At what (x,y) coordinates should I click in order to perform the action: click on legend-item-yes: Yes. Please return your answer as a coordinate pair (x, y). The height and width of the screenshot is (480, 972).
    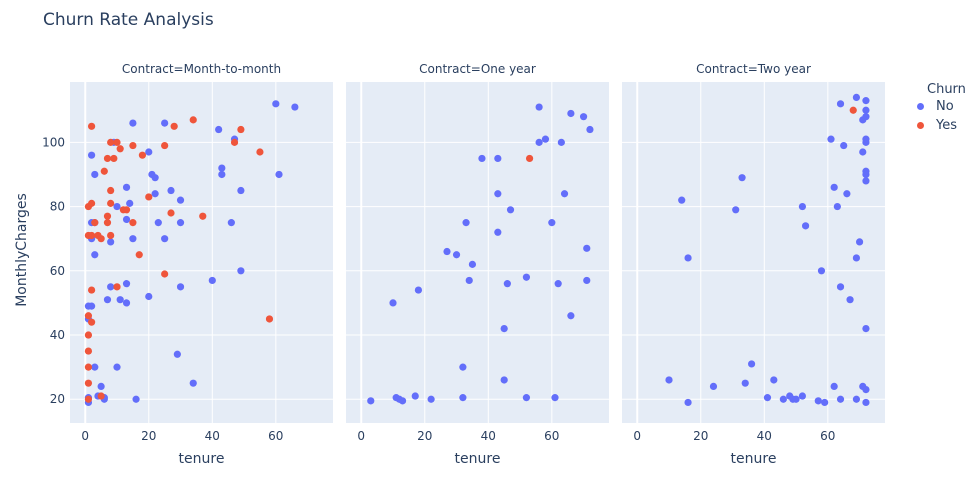
    Looking at the image, I should click on (941, 125).